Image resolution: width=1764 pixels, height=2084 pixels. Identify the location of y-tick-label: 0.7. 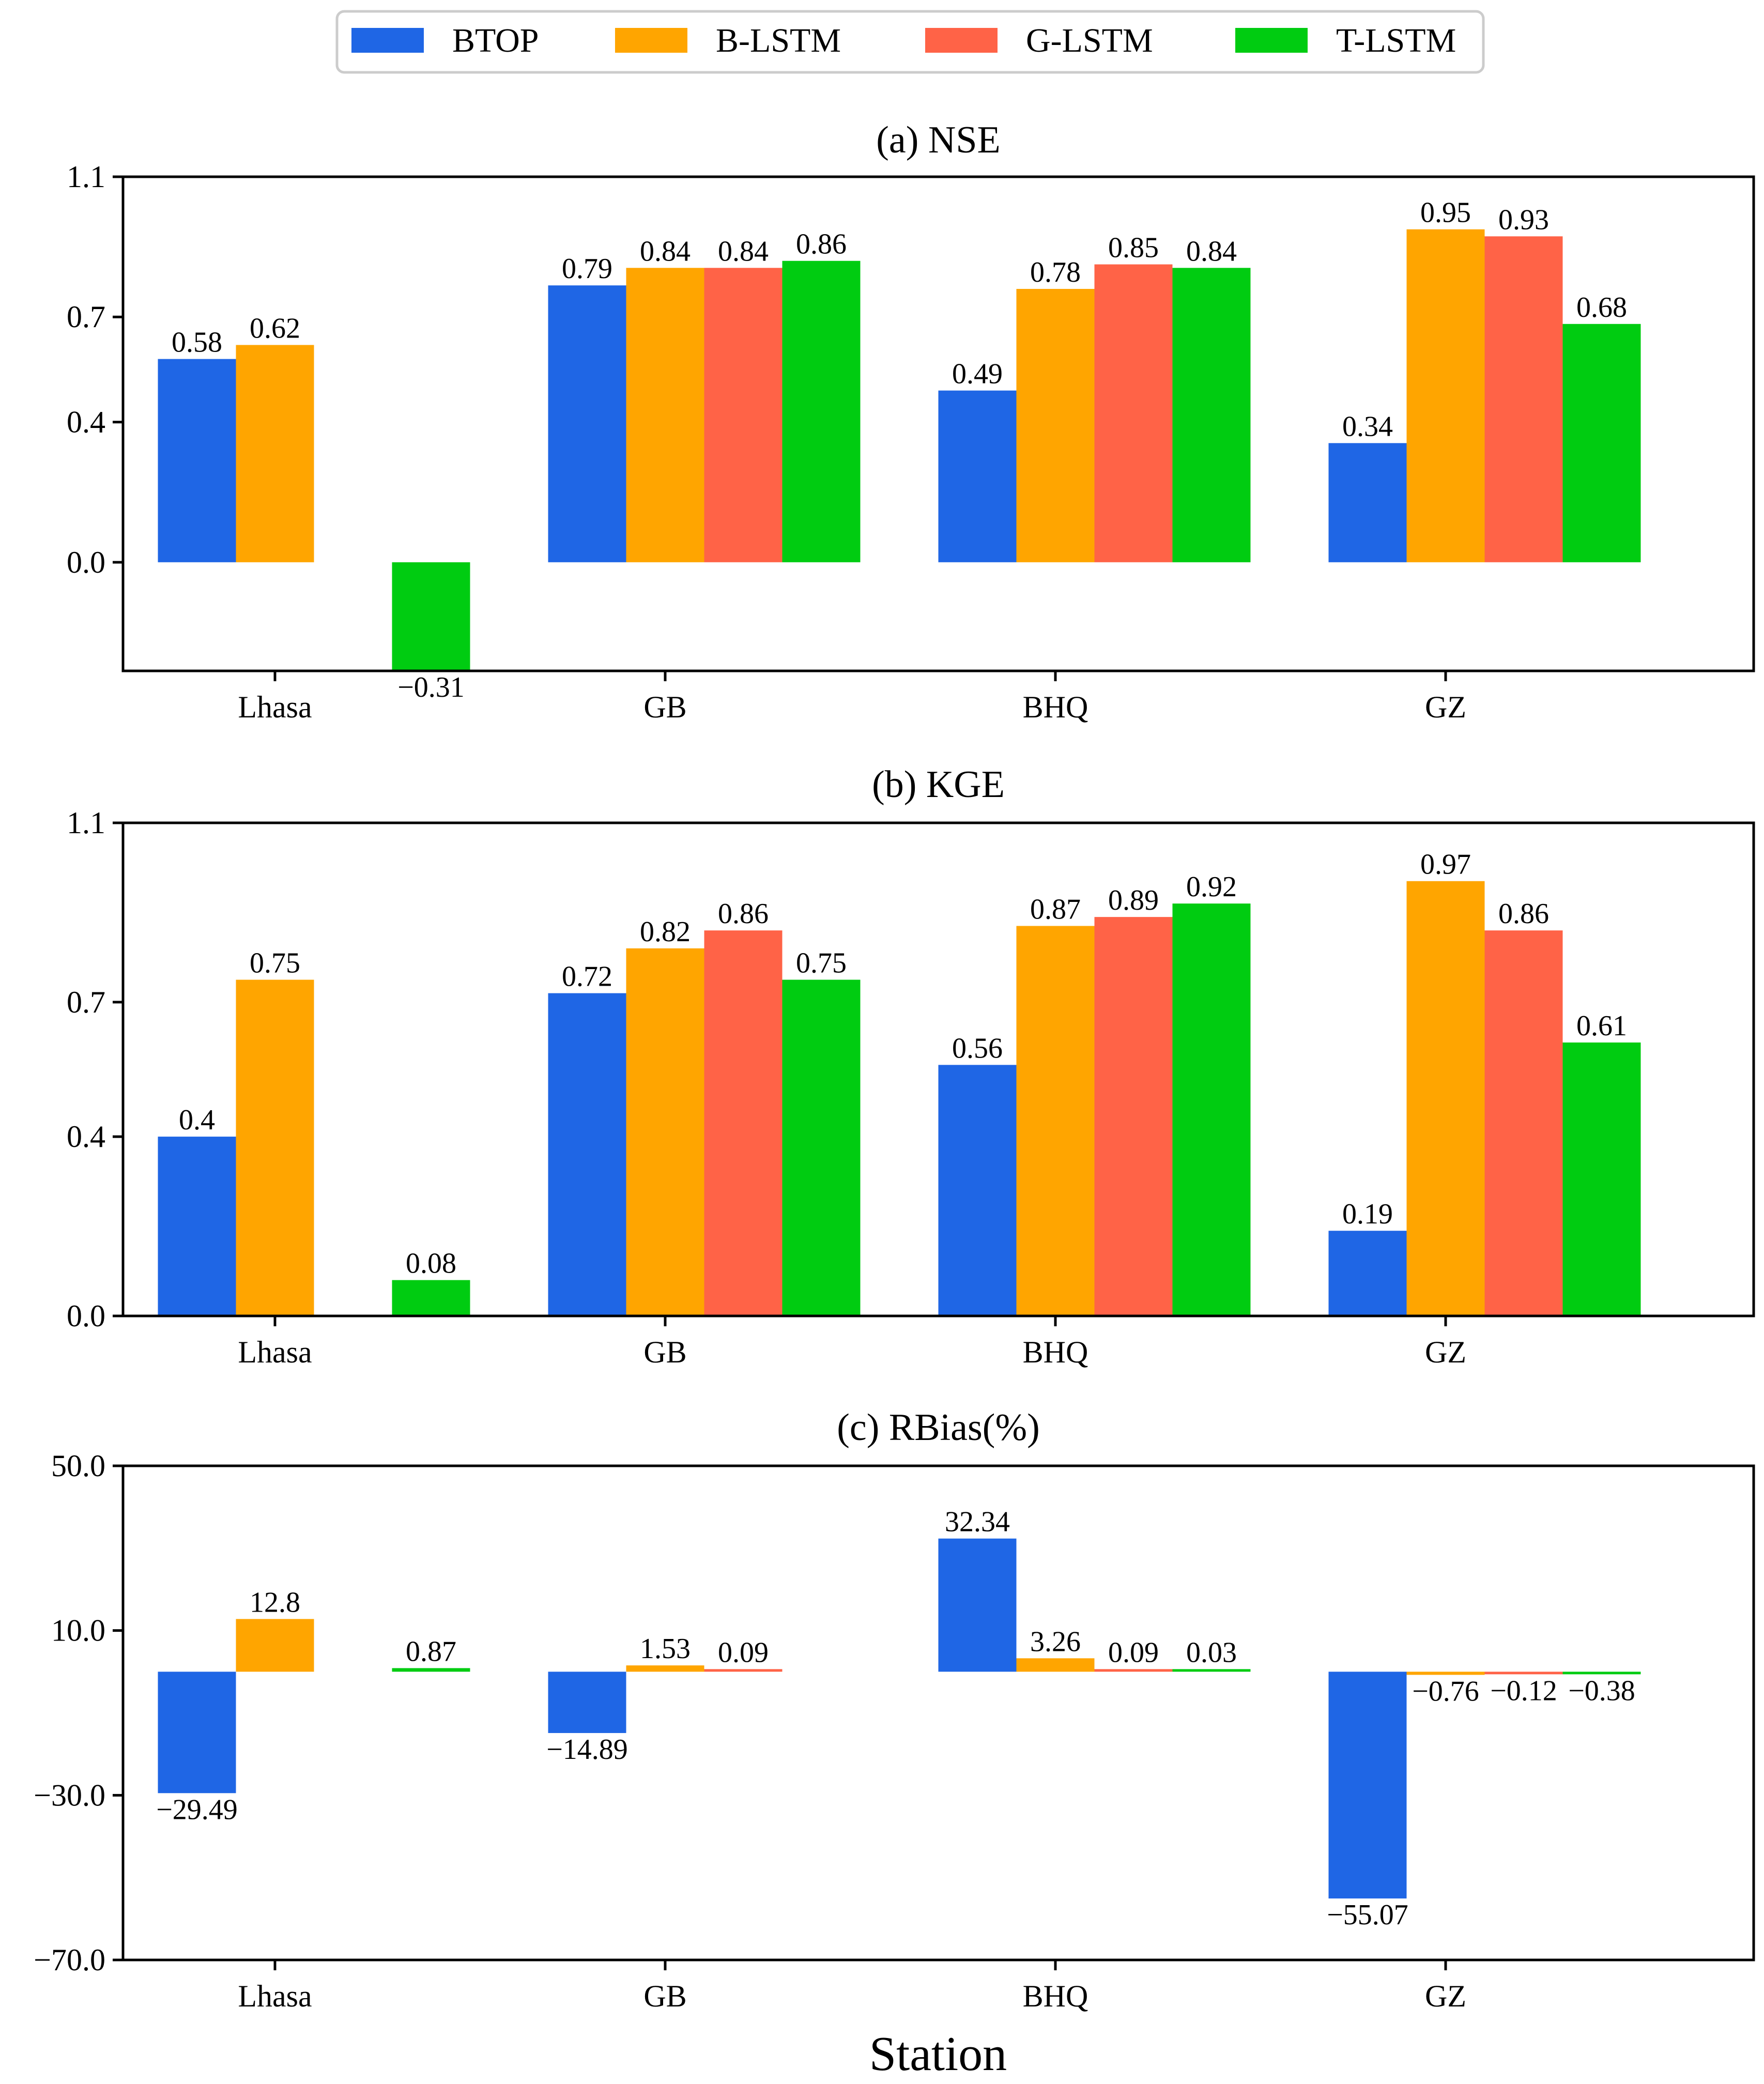
(86, 1002).